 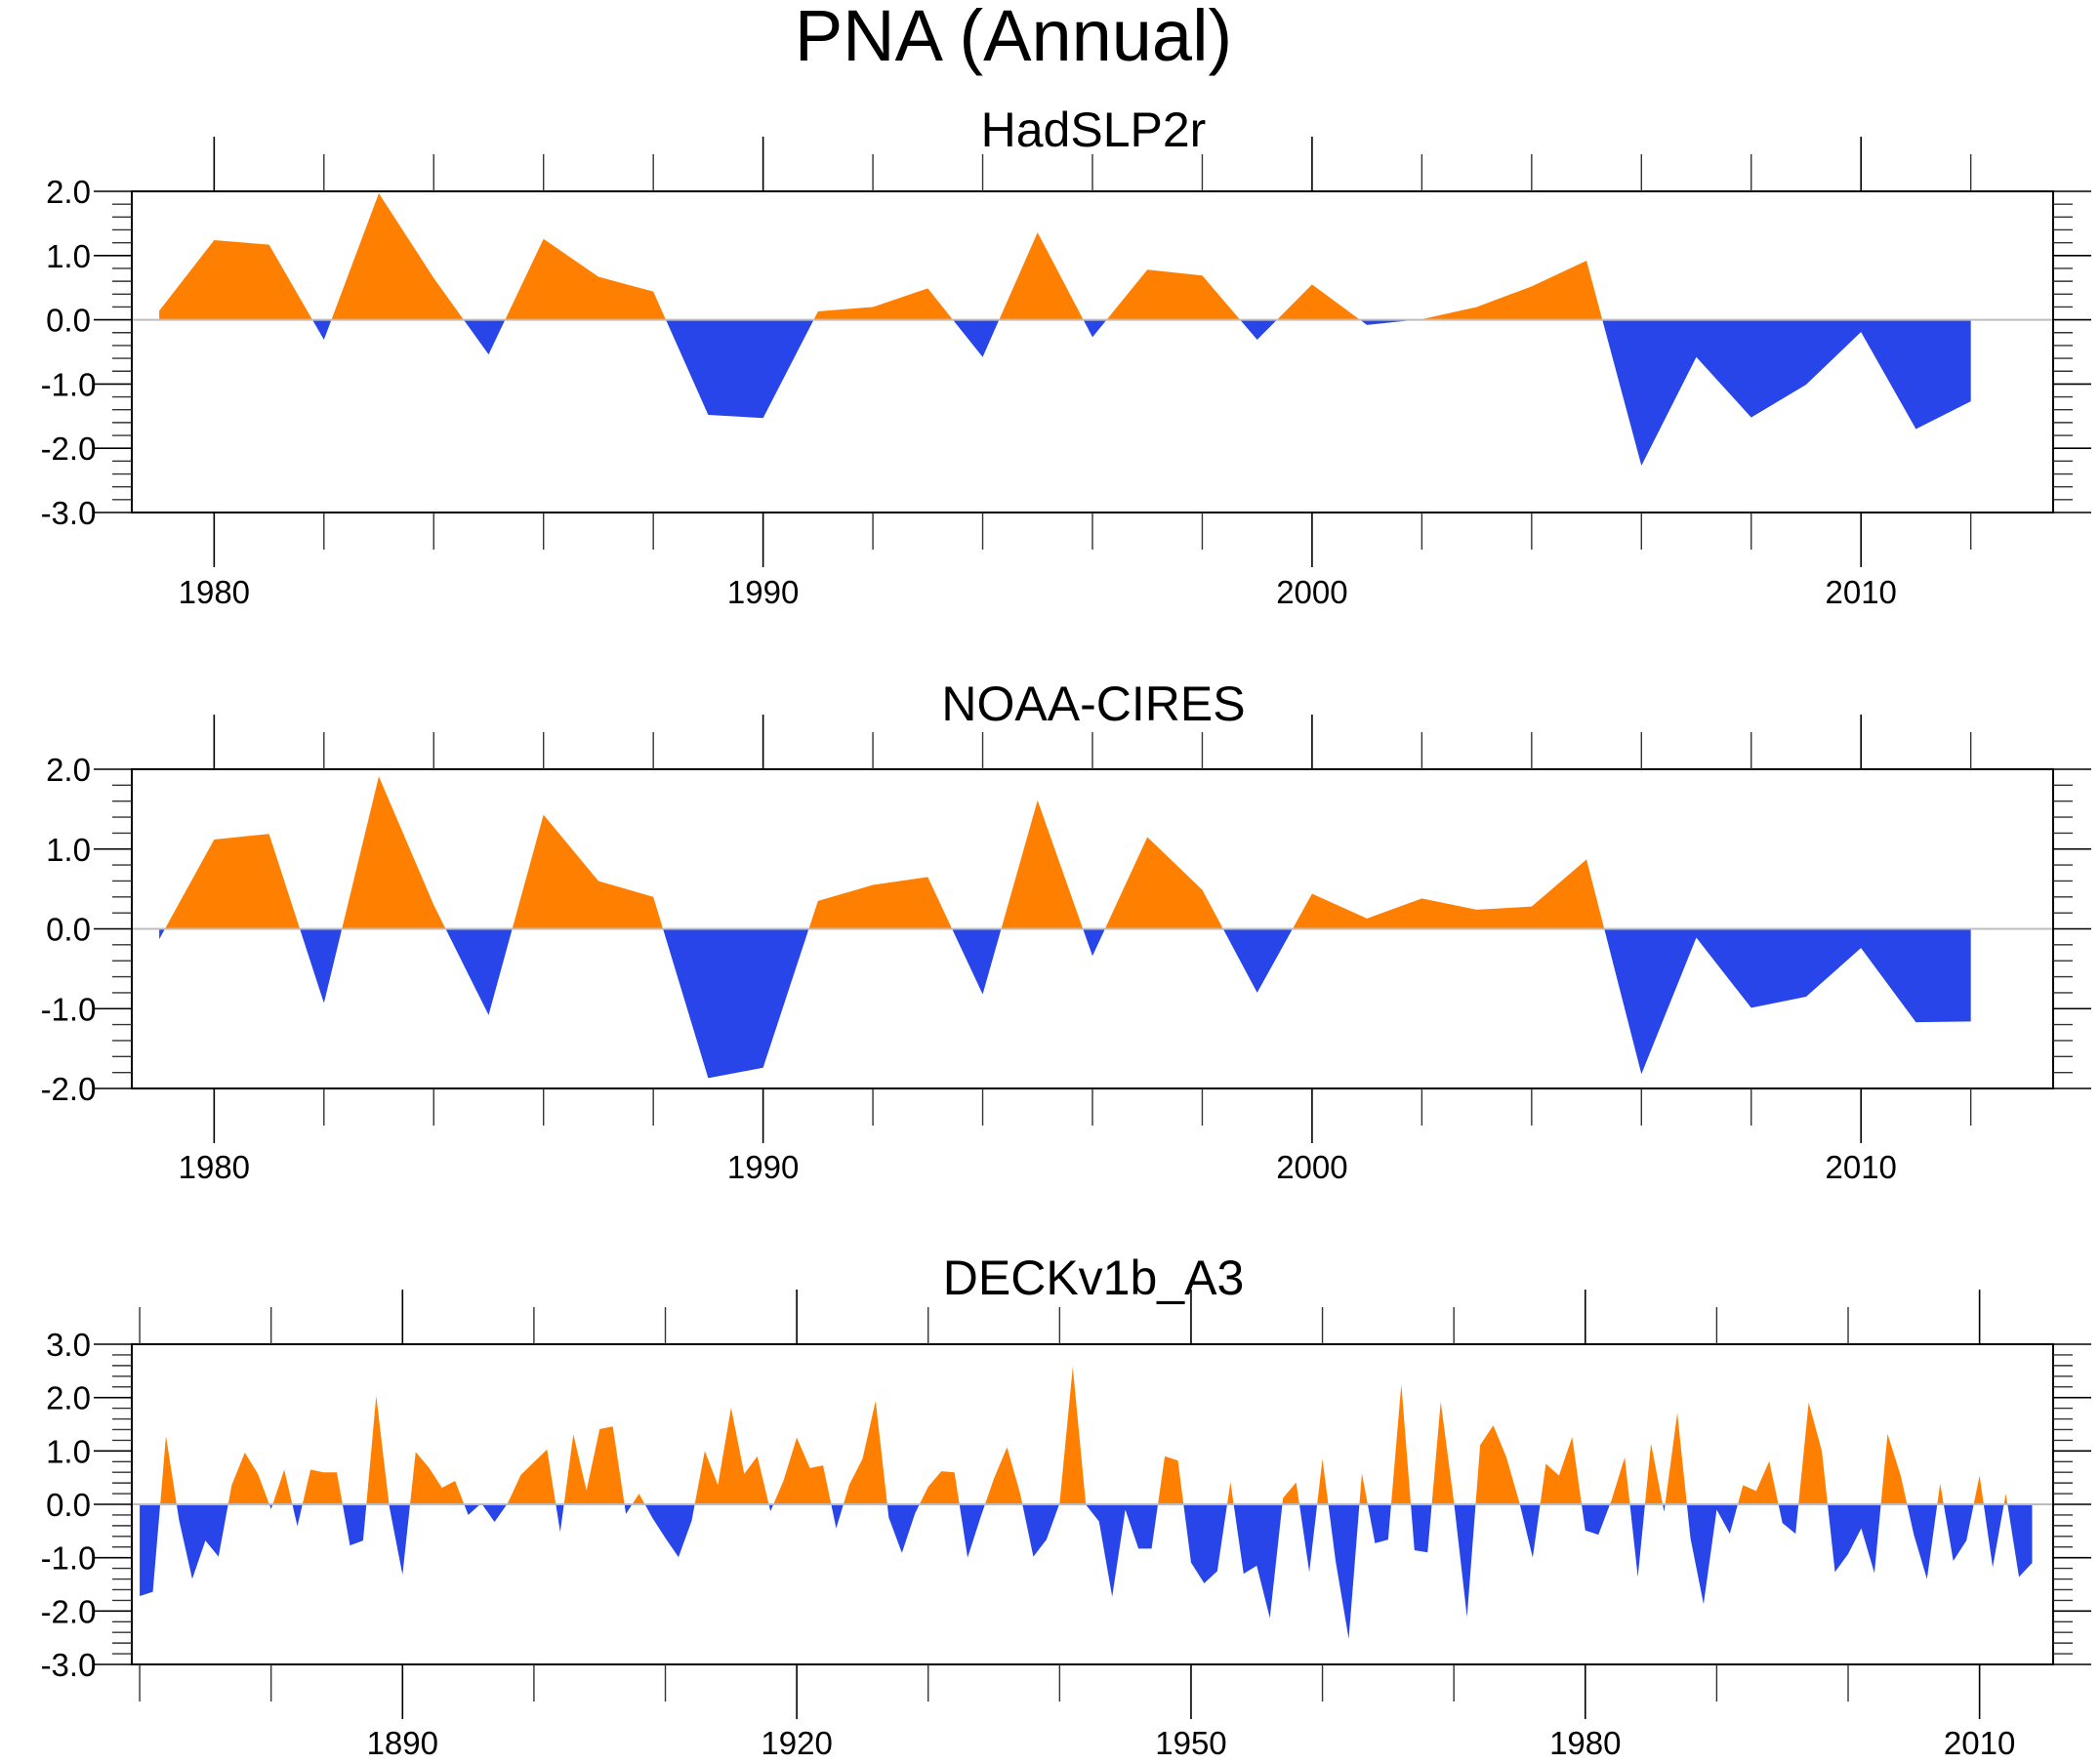 What do you see at coordinates (68, 1345) in the screenshot?
I see `y-tick-label: 3.0` at bounding box center [68, 1345].